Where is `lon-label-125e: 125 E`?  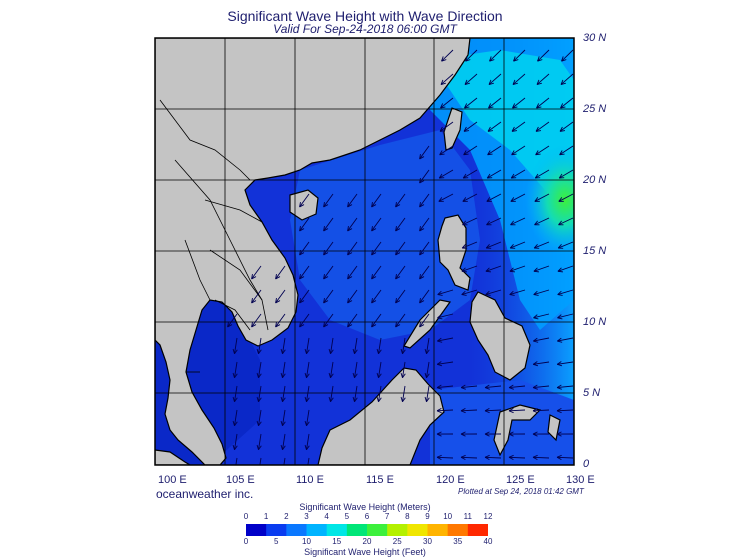 lon-label-125e: 125 E is located at coordinates (520, 480).